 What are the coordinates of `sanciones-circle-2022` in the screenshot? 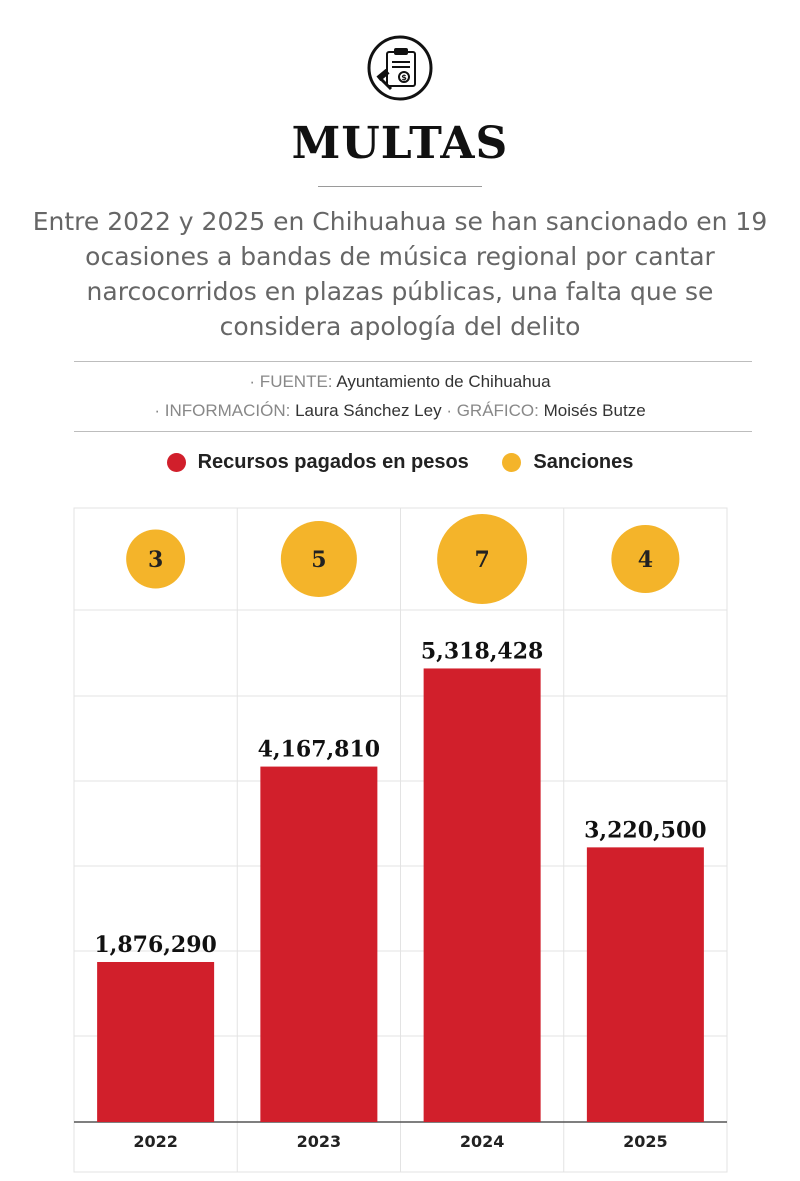 It's located at (156, 559).